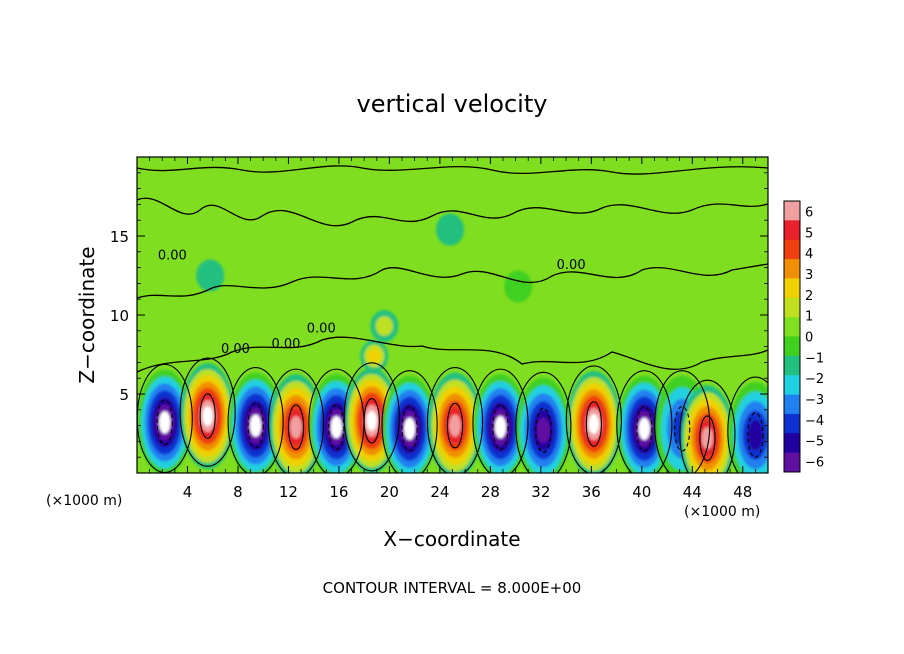 This screenshot has width=904, height=654. What do you see at coordinates (452, 170) in the screenshot?
I see `zero-contour-top` at bounding box center [452, 170].